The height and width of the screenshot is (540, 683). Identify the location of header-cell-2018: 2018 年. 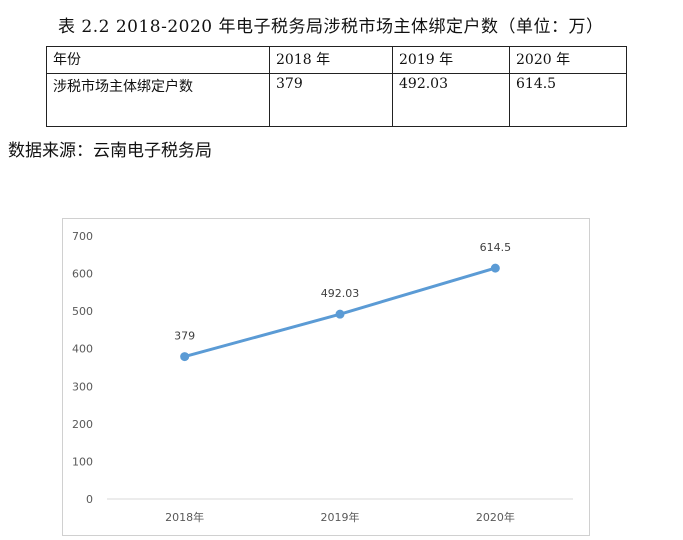
(331, 60).